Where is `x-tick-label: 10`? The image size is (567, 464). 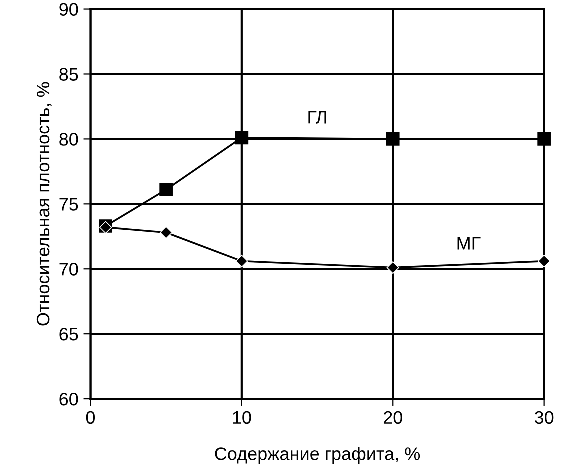
x-tick-label: 10 is located at coordinates (242, 417).